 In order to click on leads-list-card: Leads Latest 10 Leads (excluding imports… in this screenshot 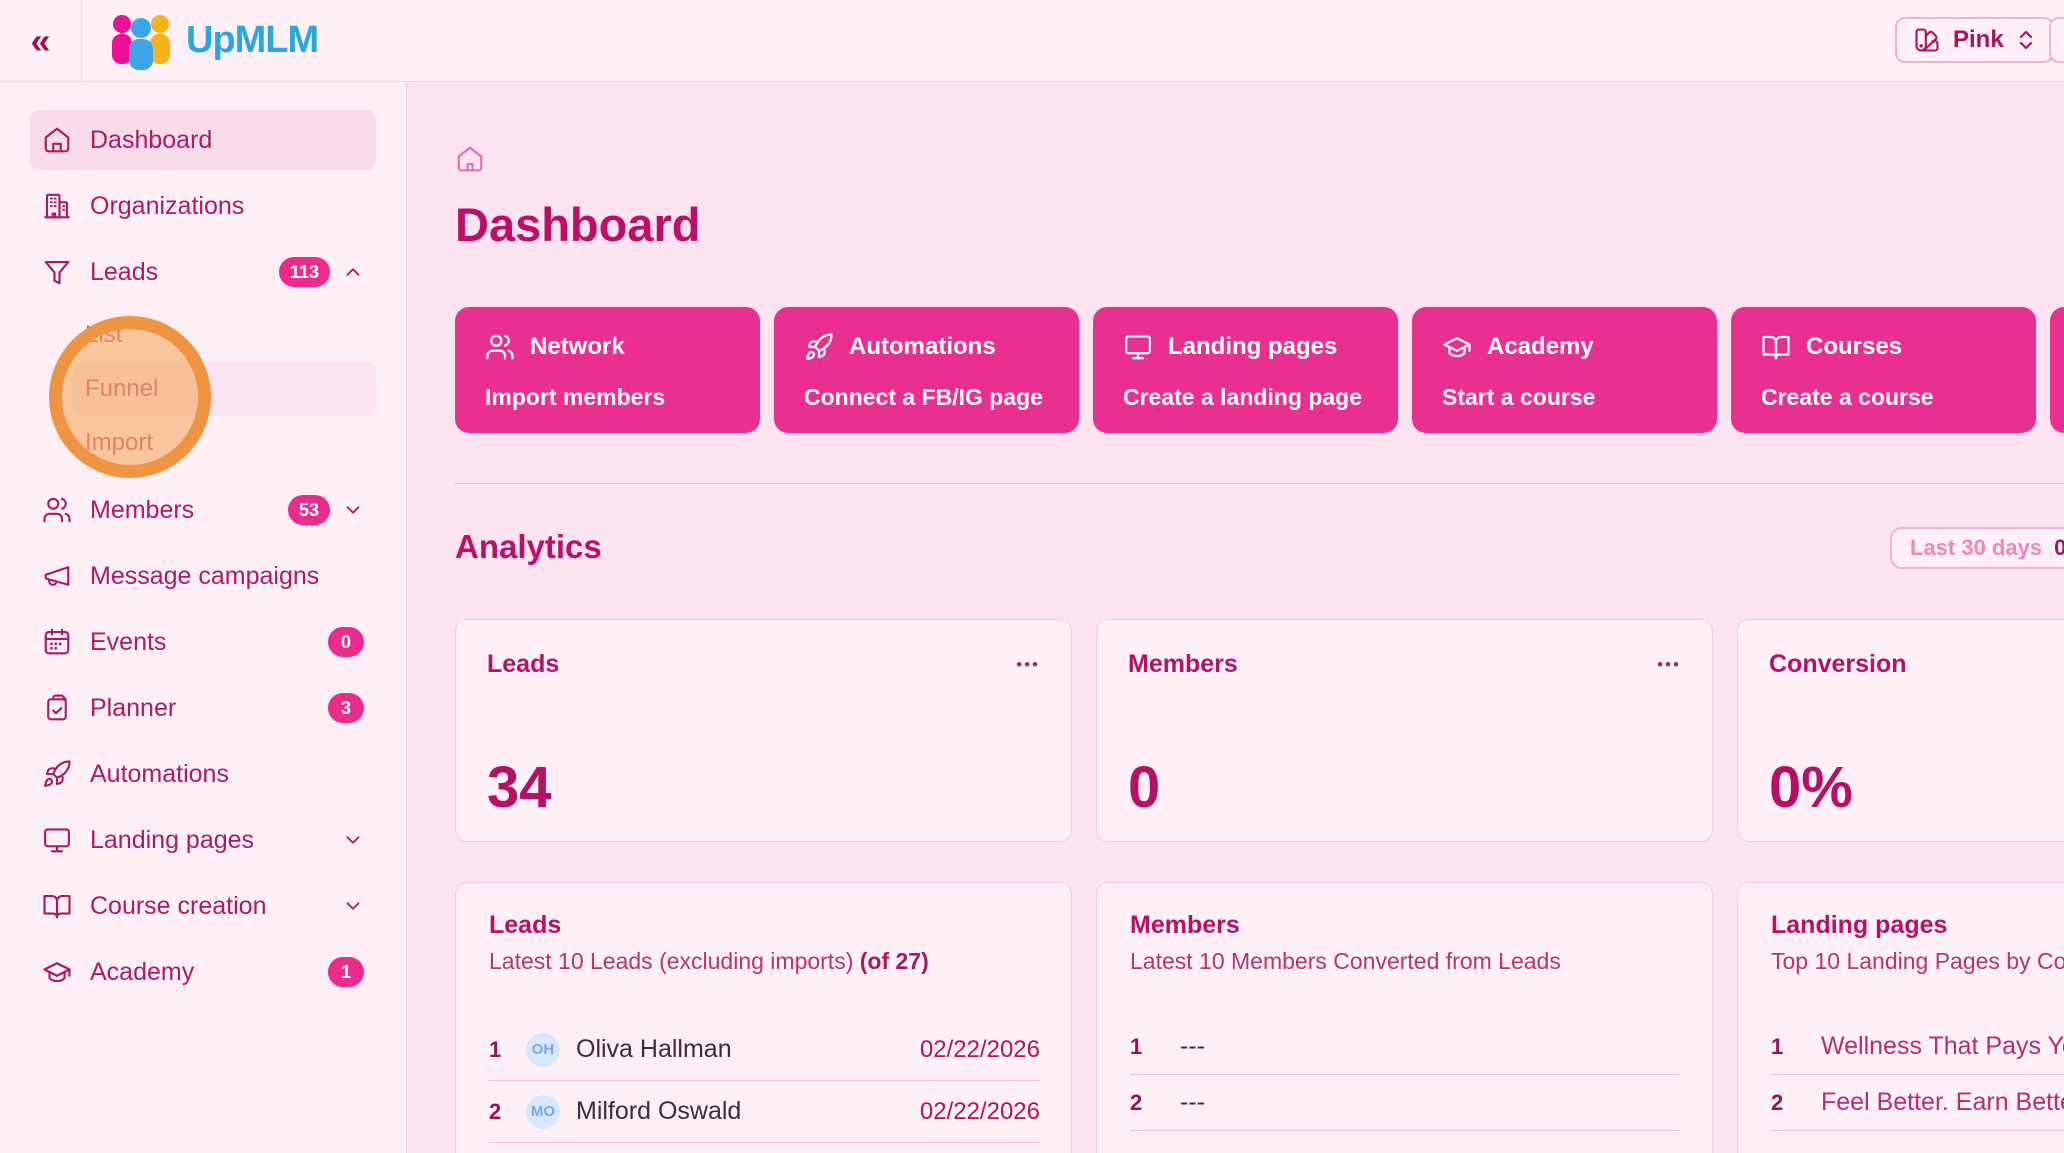, I will do `click(763, 1017)`.